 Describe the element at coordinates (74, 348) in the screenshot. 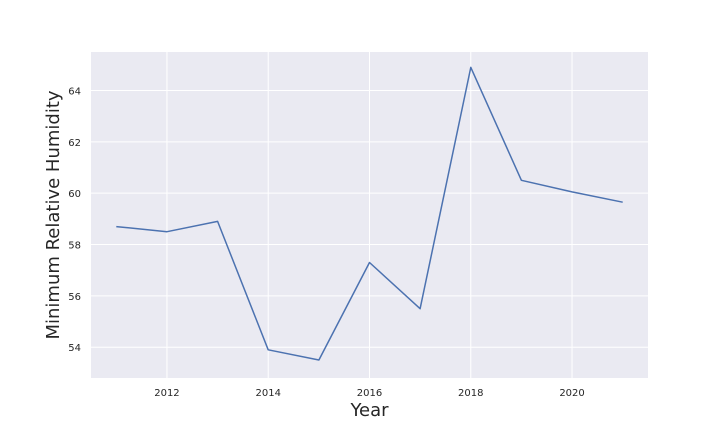

I see `y-tick-label: 54` at that location.